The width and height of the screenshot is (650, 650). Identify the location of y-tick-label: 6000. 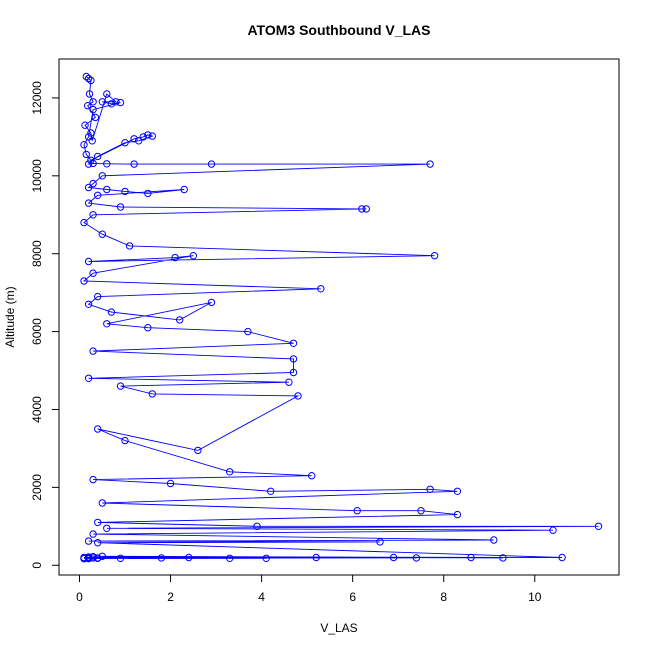
(37, 331).